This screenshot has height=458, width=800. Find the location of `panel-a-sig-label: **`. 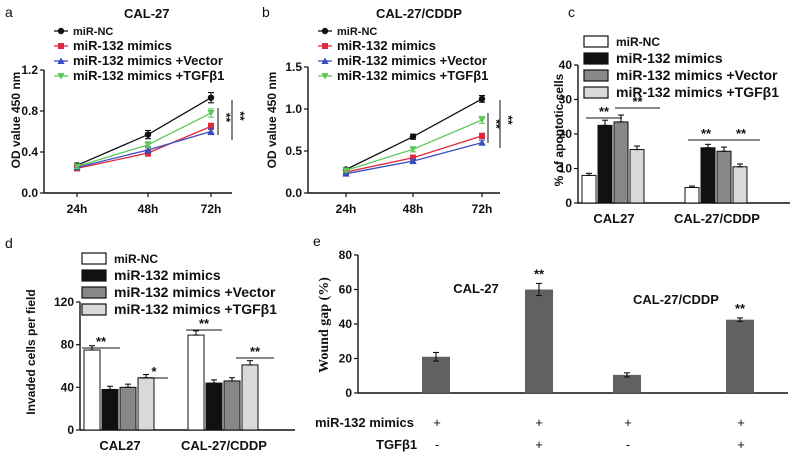

panel-a-sig-label: ** is located at coordinates (226, 118).